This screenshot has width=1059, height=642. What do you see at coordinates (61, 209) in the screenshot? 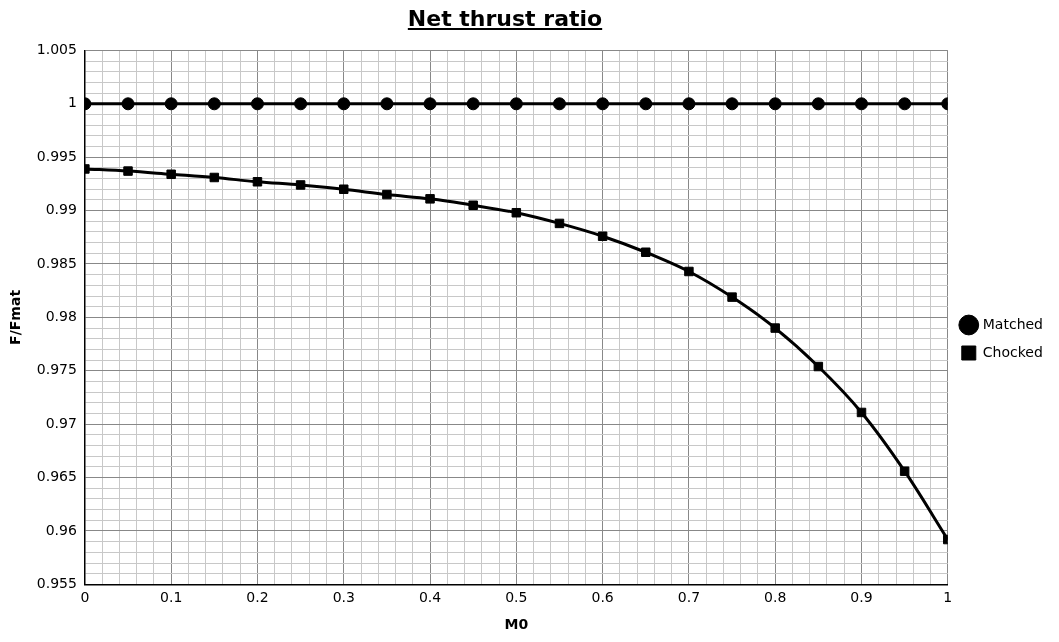
I see `y-tick-label: 0.99` at bounding box center [61, 209].